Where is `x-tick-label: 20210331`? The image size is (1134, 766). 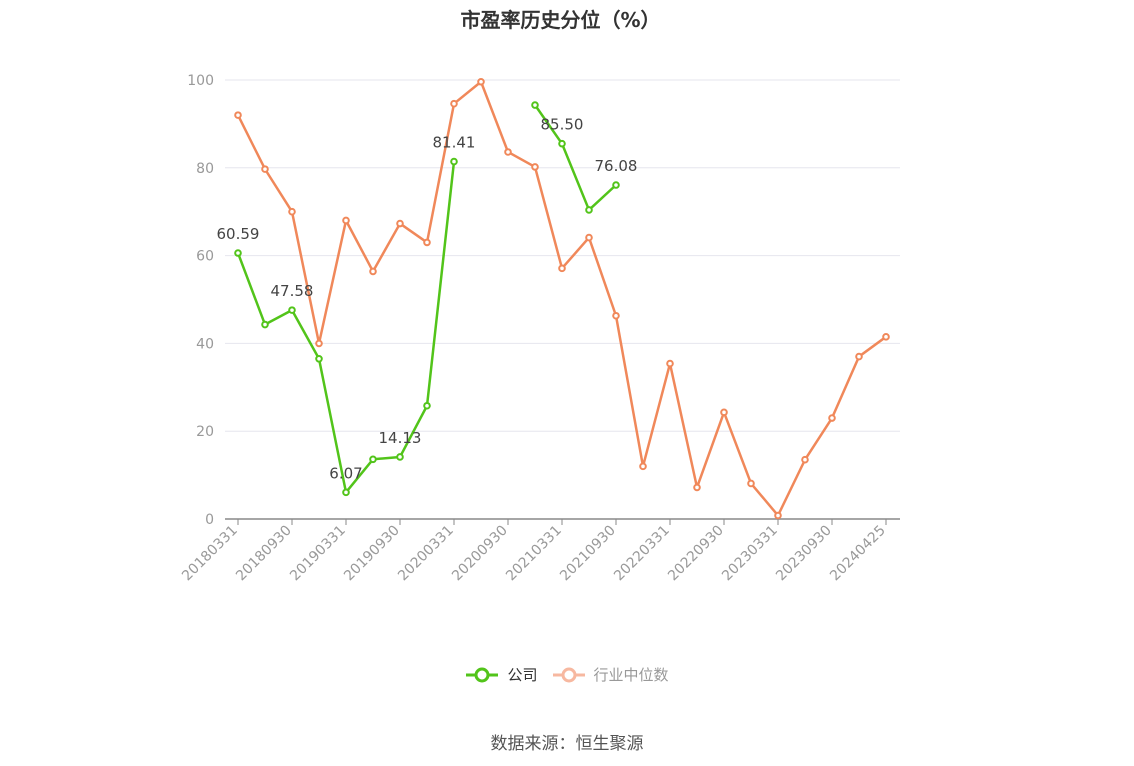 x-tick-label: 20210331 is located at coordinates (534, 554).